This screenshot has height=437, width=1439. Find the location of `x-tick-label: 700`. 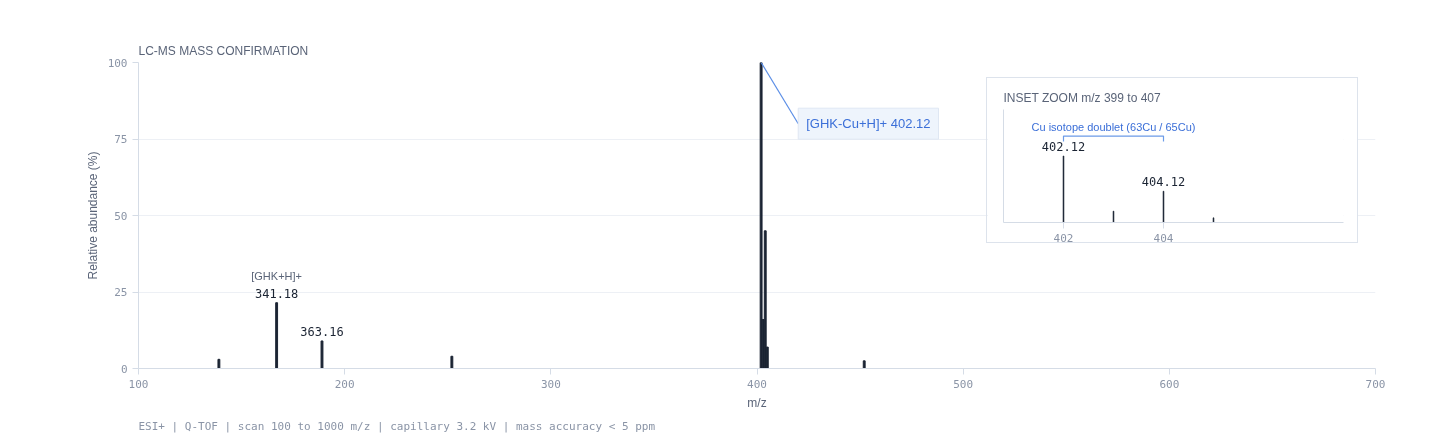

x-tick-label: 700 is located at coordinates (1375, 384).